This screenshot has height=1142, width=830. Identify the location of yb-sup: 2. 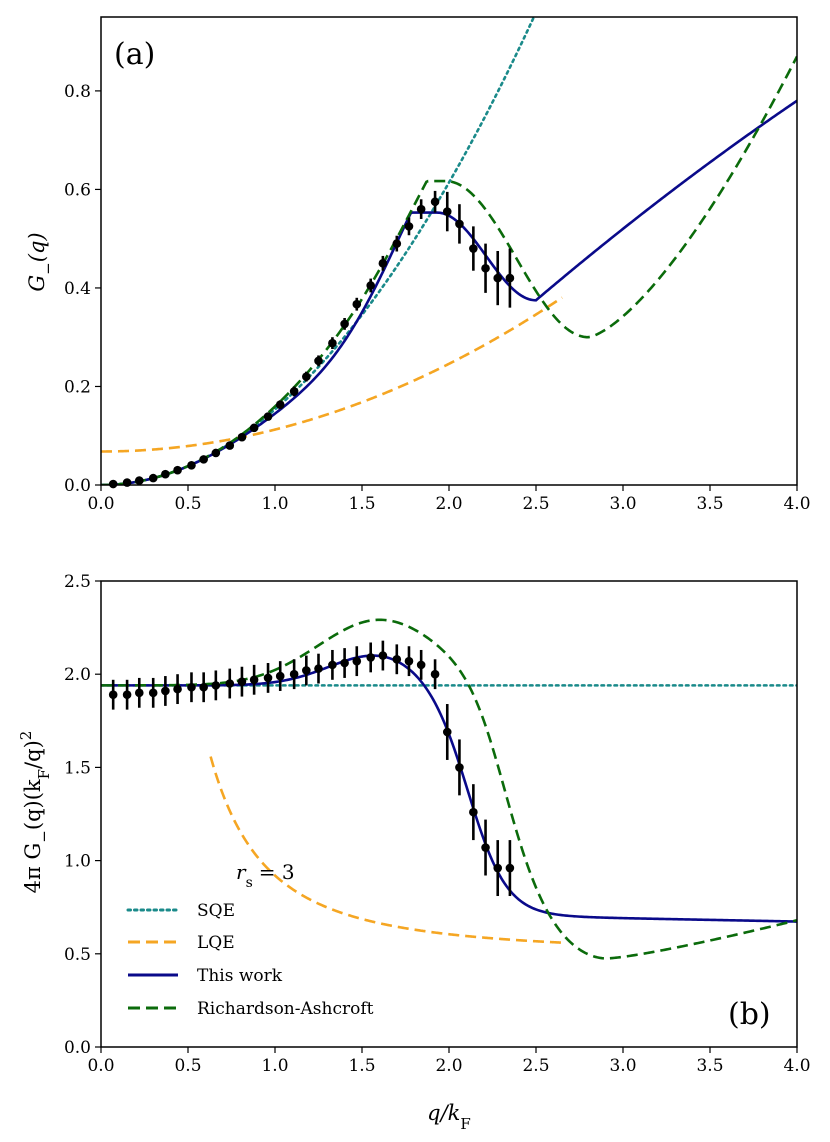
(26, 736).